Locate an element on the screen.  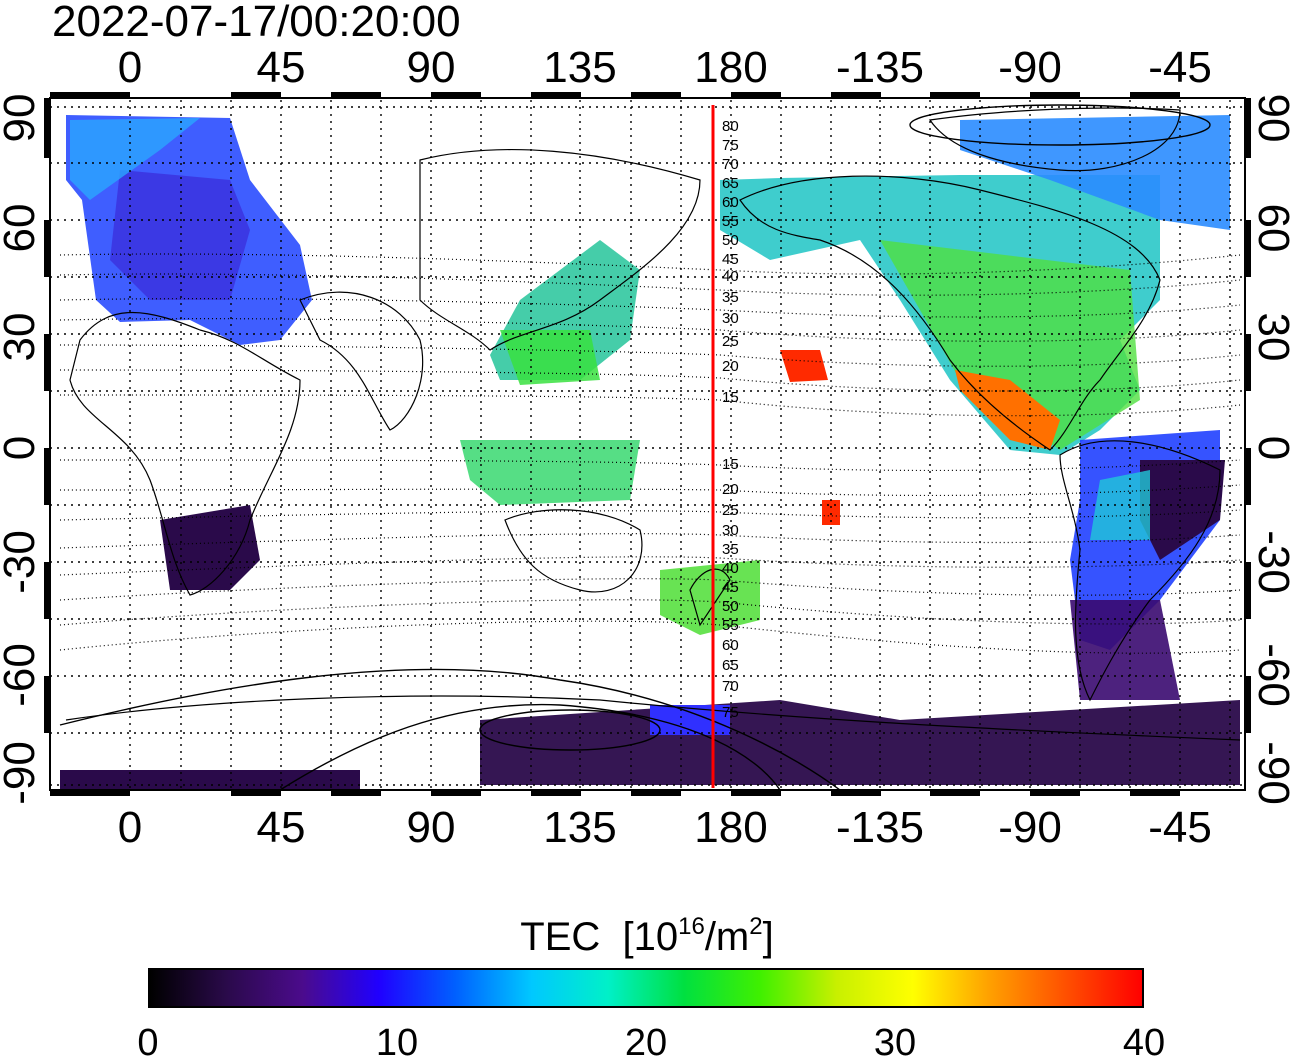
bottom-lon-tick: 45 is located at coordinates (281, 827).